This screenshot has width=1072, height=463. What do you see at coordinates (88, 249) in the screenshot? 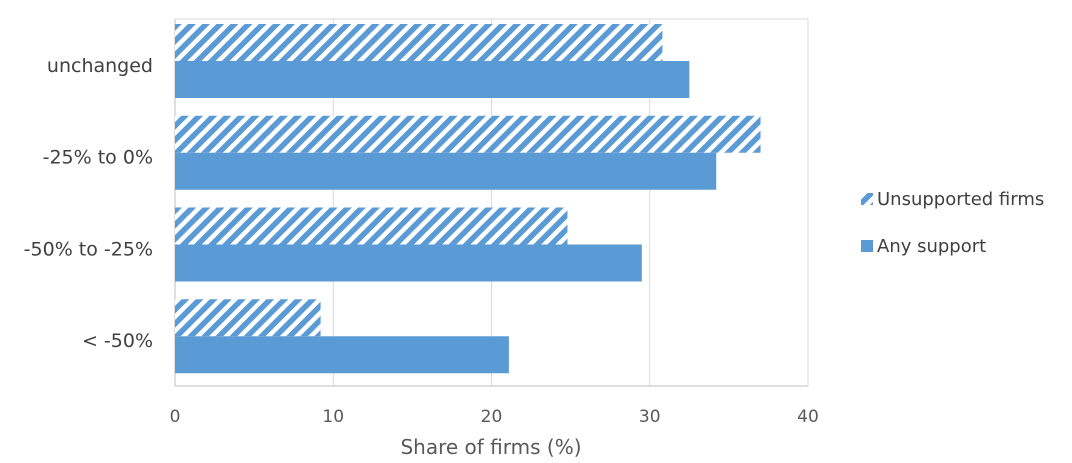
I see `category-label: -50% to -25%` at bounding box center [88, 249].